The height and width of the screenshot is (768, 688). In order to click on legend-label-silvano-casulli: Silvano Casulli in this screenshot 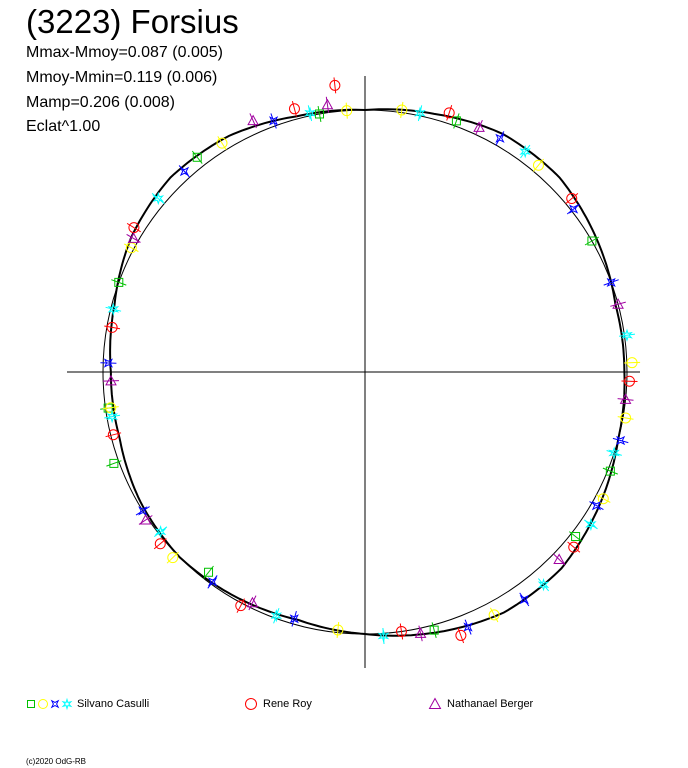, I will do `click(113, 704)`.